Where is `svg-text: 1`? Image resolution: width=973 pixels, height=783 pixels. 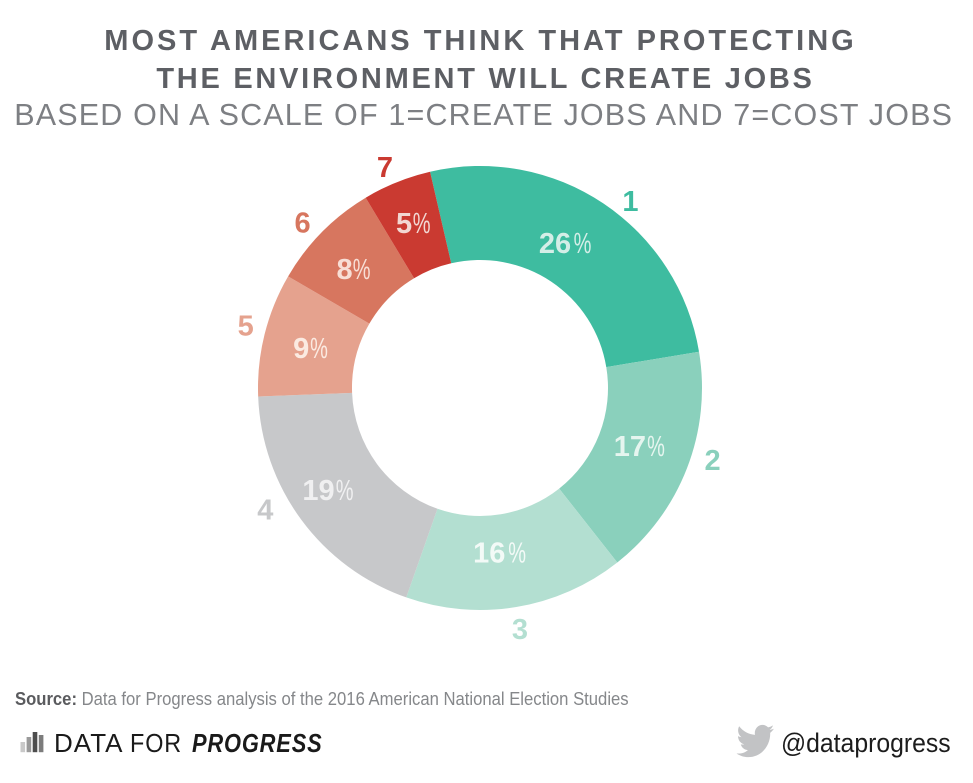 svg-text: 1 is located at coordinates (630, 202).